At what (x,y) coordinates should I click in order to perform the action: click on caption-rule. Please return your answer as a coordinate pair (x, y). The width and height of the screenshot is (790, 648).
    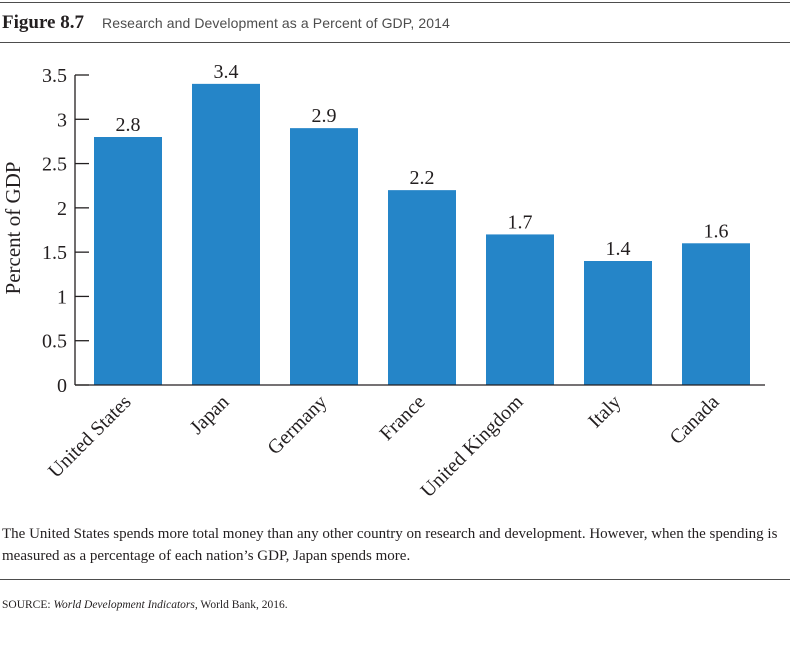
    Looking at the image, I should click on (395, 579).